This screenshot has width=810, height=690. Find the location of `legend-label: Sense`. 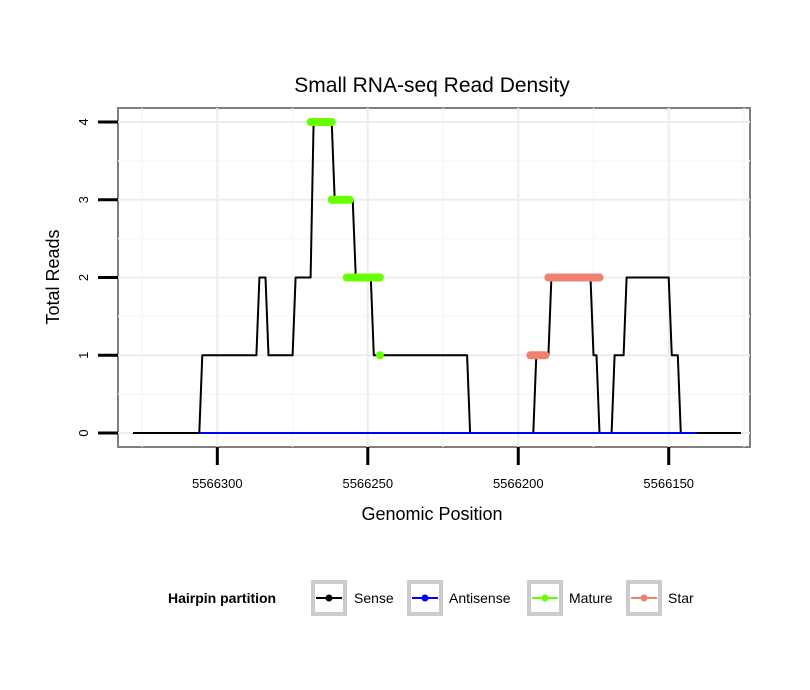

legend-label: Sense is located at coordinates (374, 598).